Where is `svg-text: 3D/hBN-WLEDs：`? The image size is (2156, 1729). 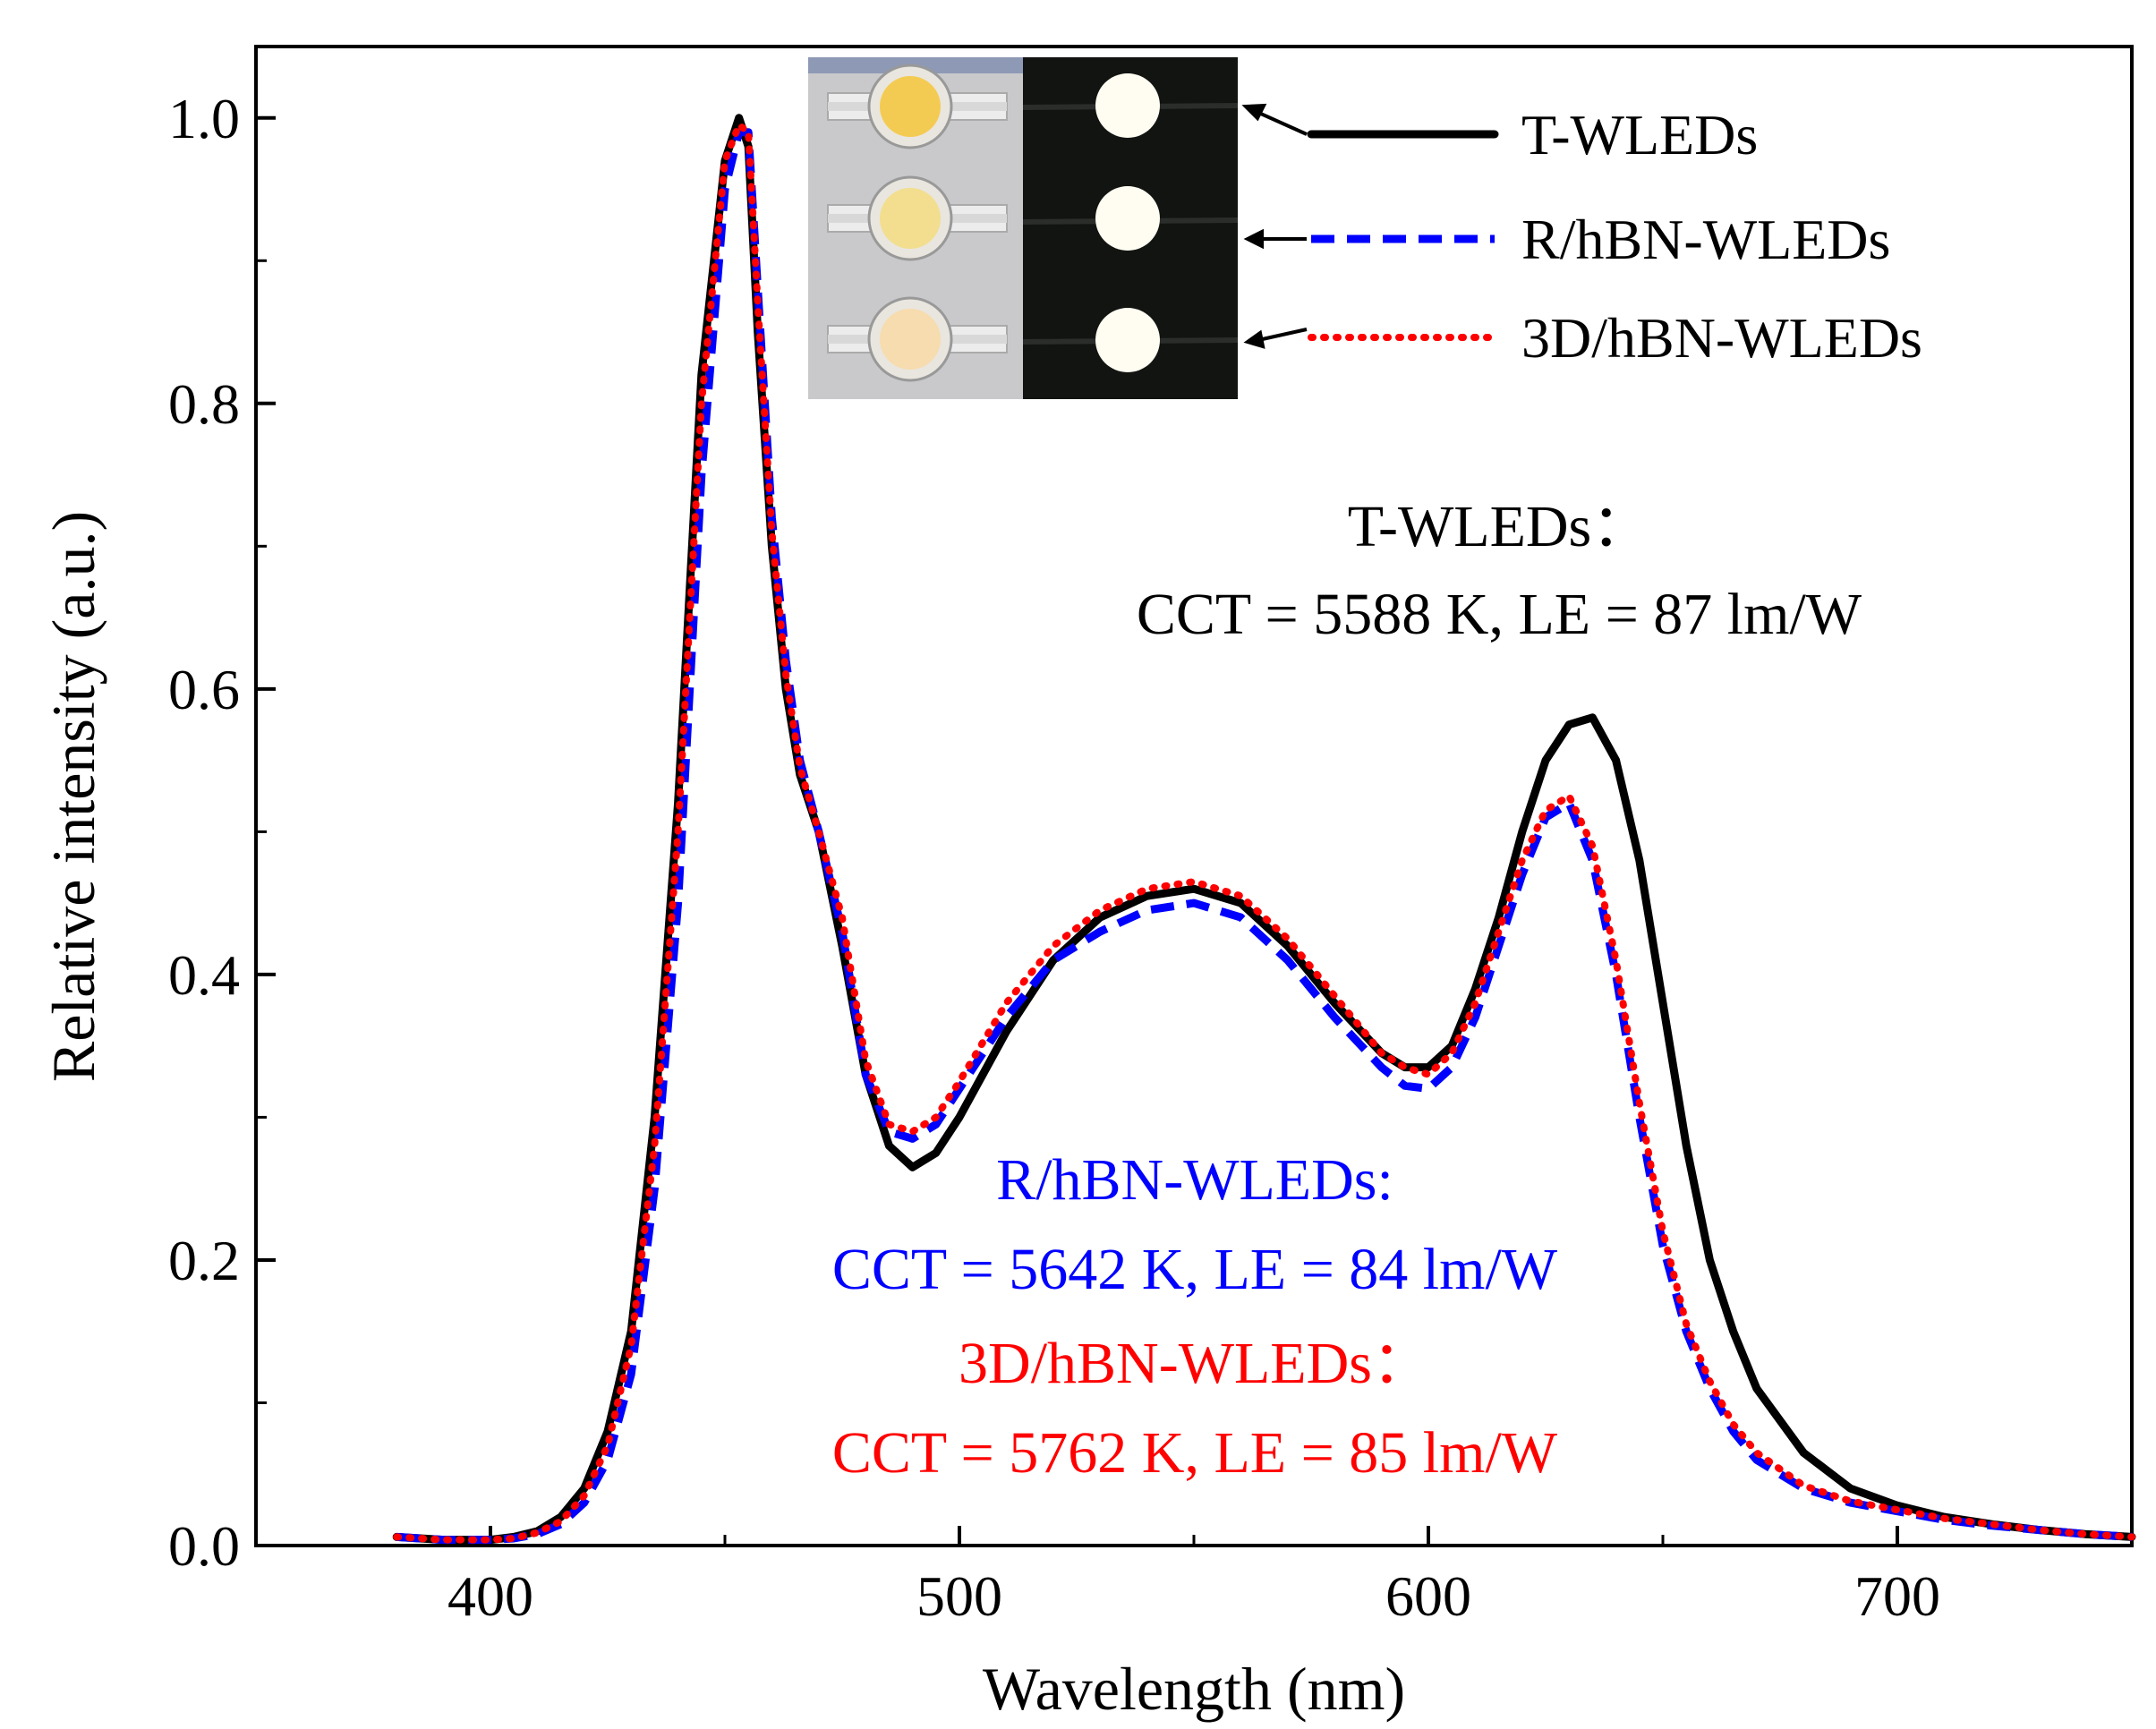 svg-text: 3D/hBN-WLEDs： is located at coordinates (1195, 1363).